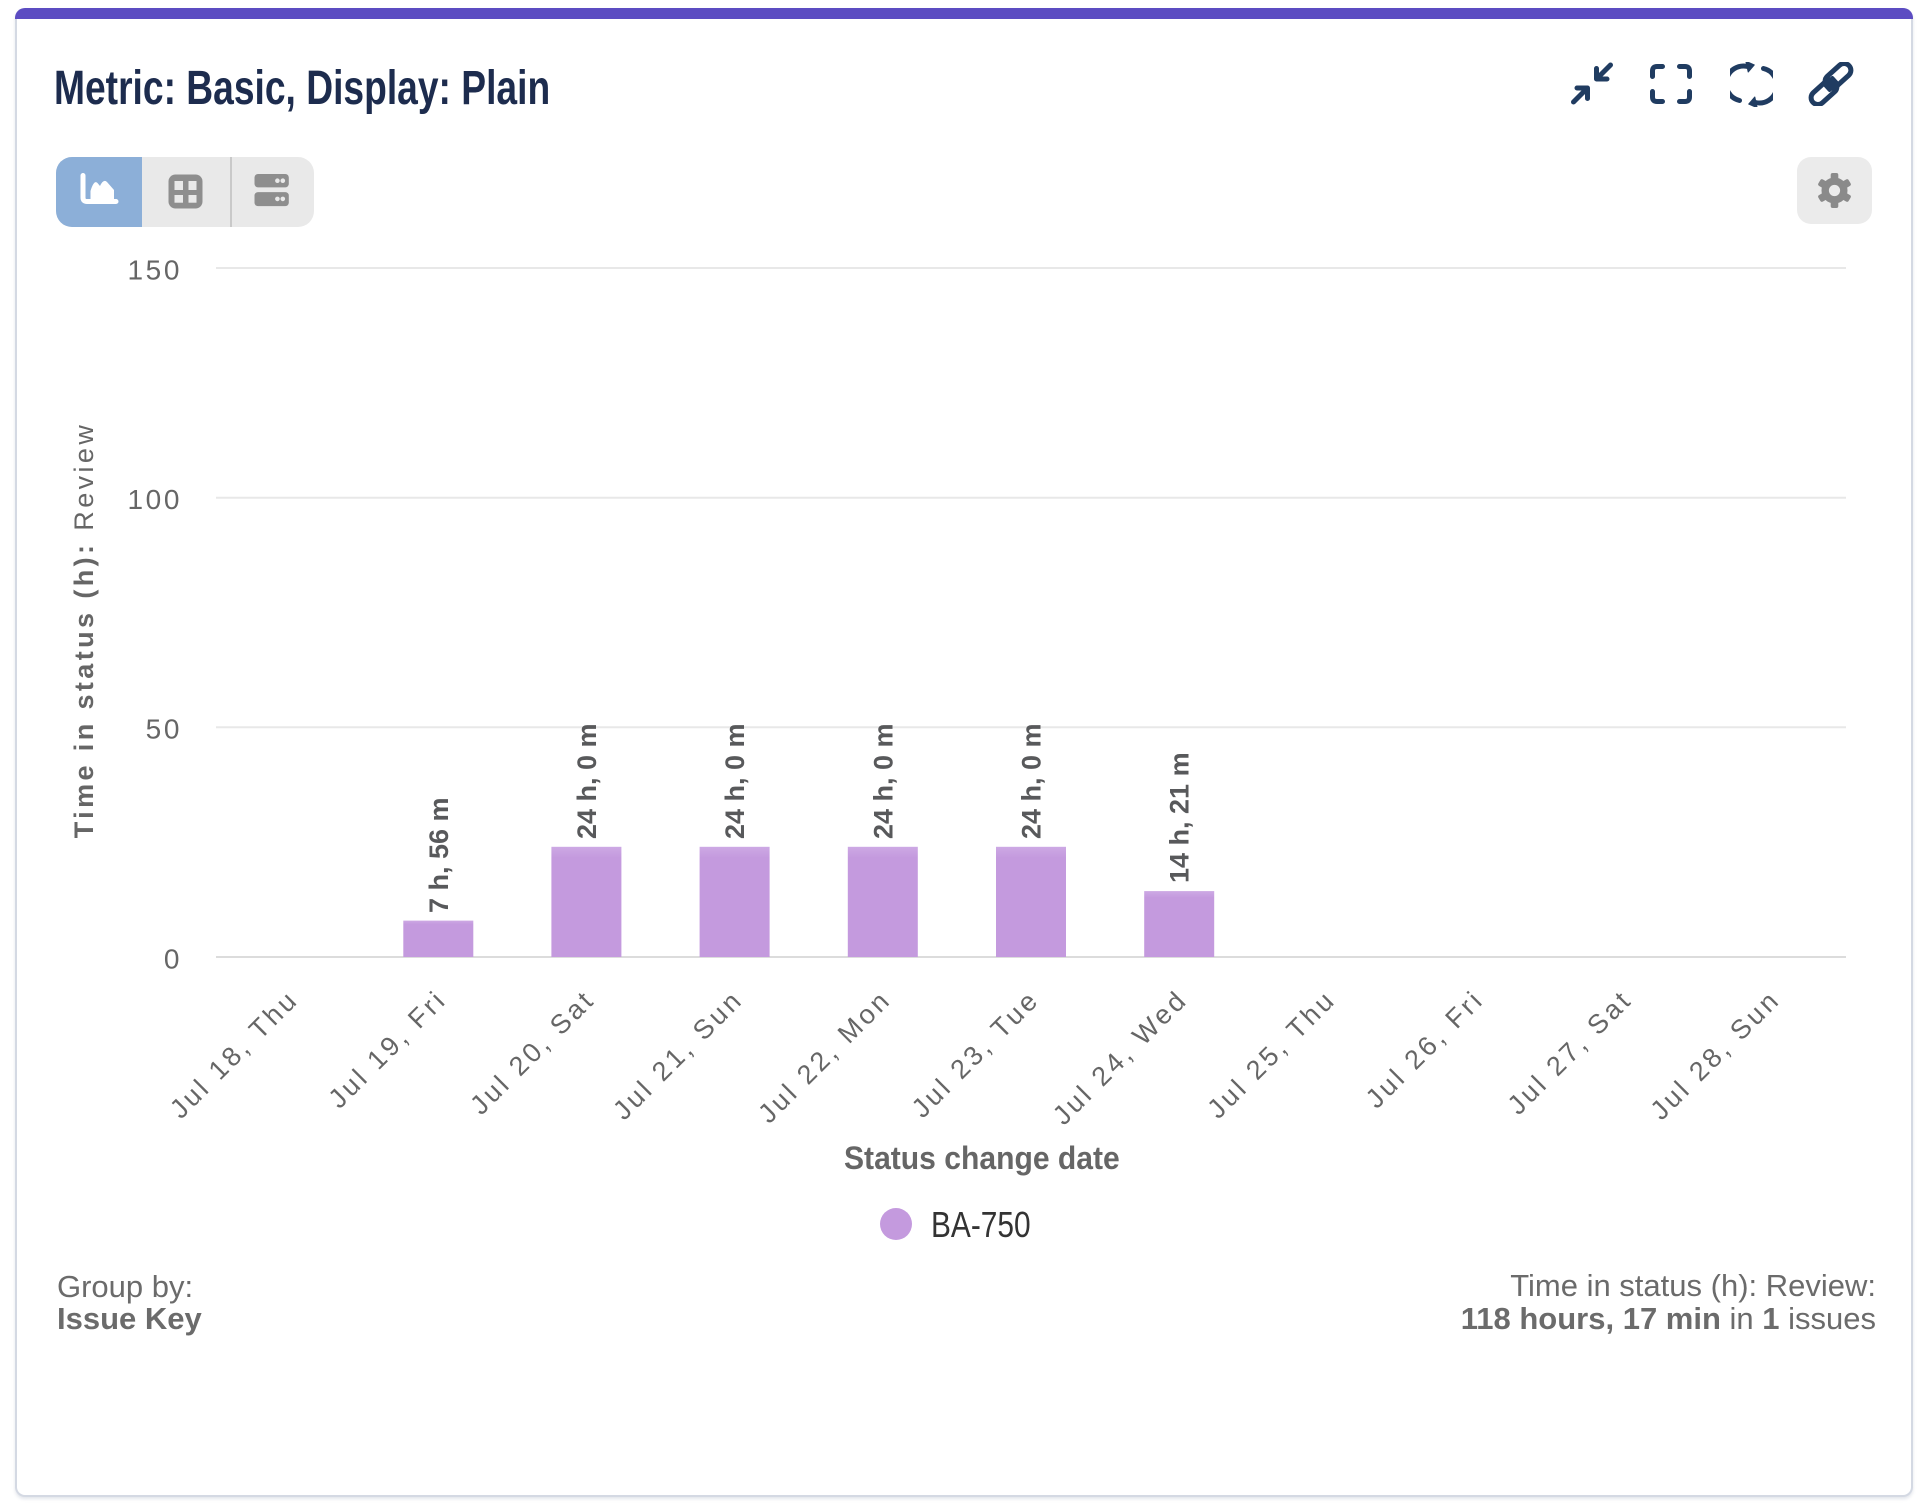 This screenshot has height=1510, width=1930. Describe the element at coordinates (1180, 817) in the screenshot. I see `svg-text: 14 h, 21 m` at that location.